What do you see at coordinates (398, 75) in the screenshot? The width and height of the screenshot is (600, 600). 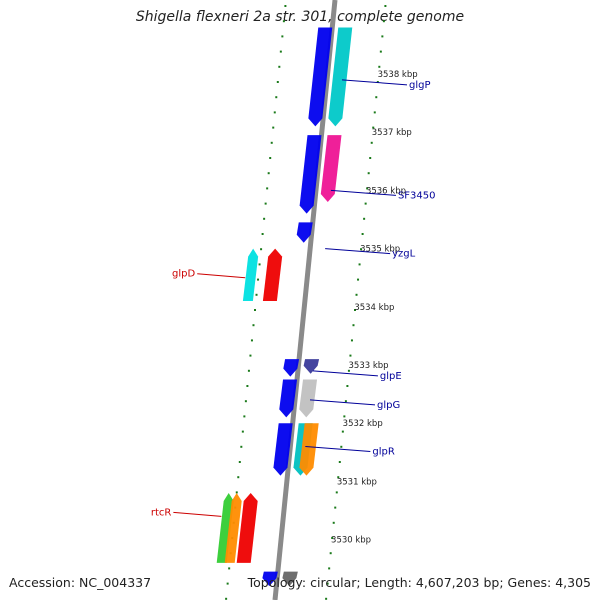 I see `kbp-label: 3538 kbp` at bounding box center [398, 75].